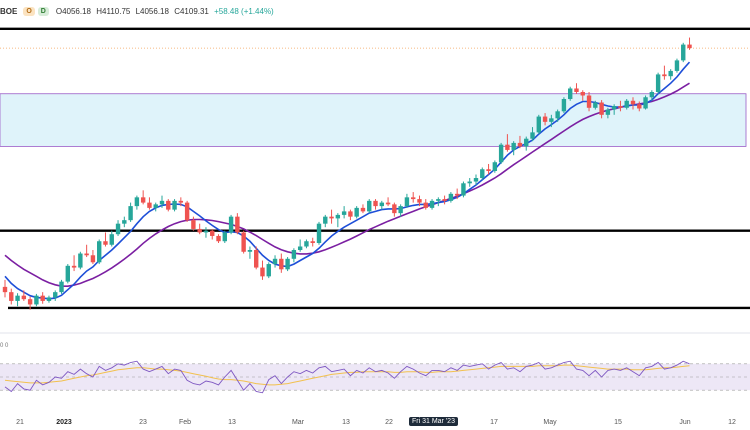 Image resolution: width=750 pixels, height=430 pixels. I want to click on x-tick-label: 2023, so click(64, 422).